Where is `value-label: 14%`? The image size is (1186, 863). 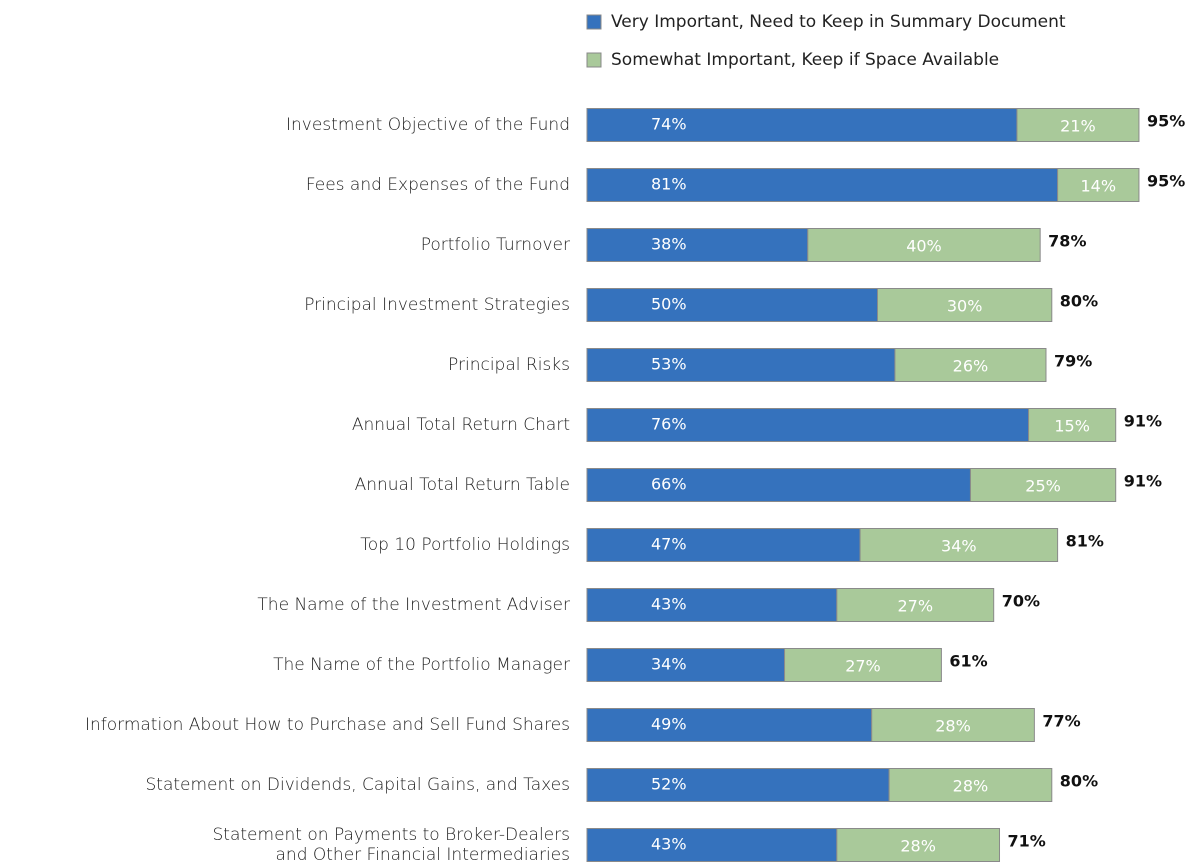 value-label: 14% is located at coordinates (1098, 186).